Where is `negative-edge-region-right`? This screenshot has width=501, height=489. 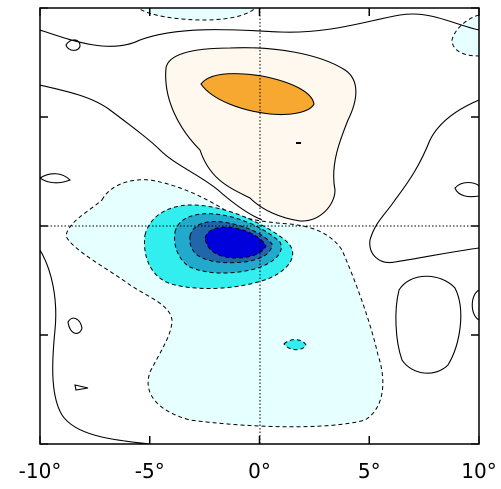
negative-edge-region-right is located at coordinates (465, 35).